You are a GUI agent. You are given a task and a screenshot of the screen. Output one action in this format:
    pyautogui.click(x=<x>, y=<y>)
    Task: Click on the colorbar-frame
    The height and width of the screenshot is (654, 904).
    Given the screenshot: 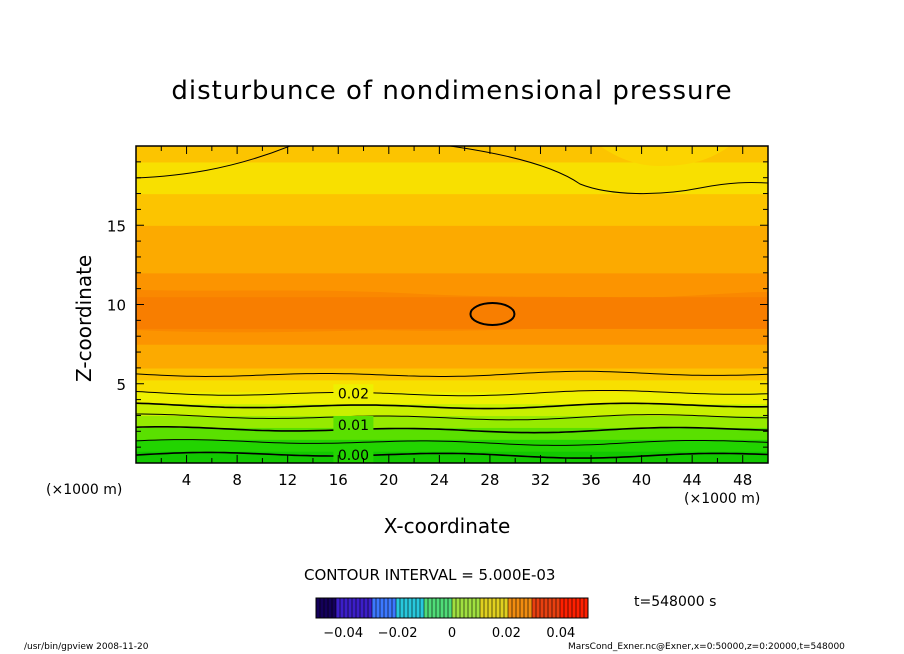 What is the action you would take?
    pyautogui.click(x=452, y=608)
    